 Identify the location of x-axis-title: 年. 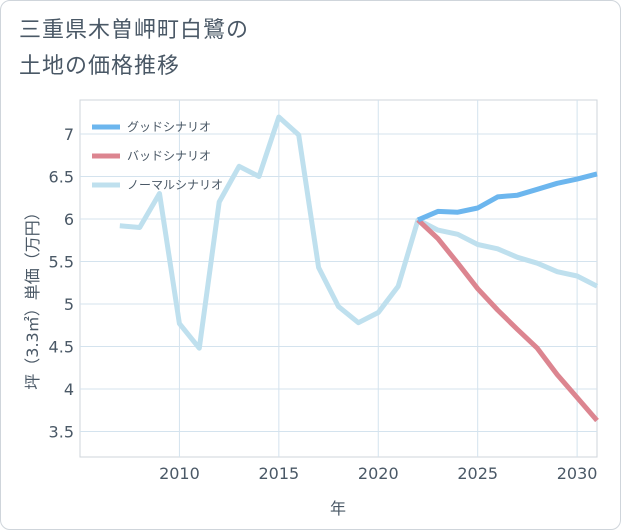
(338, 508).